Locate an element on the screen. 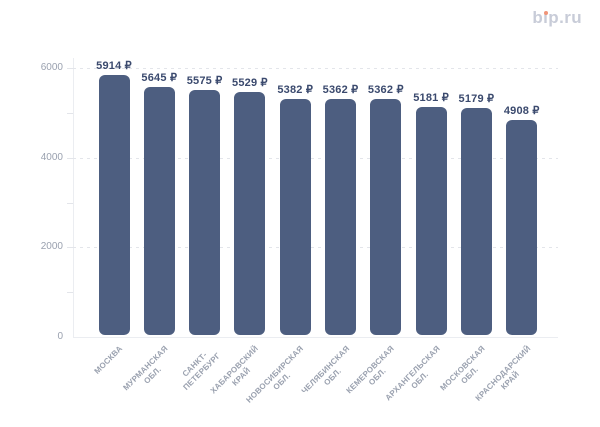  logo-text-post: p.ru is located at coordinates (565, 17).